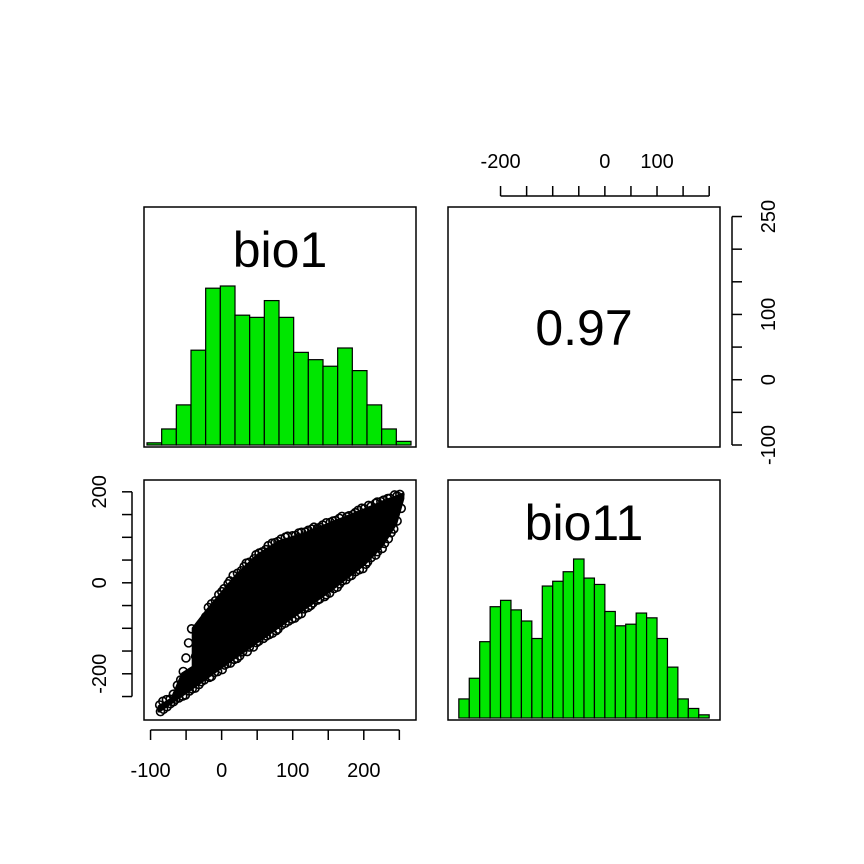  I want to click on bio1-histogram-panel: bio1, so click(280, 327).